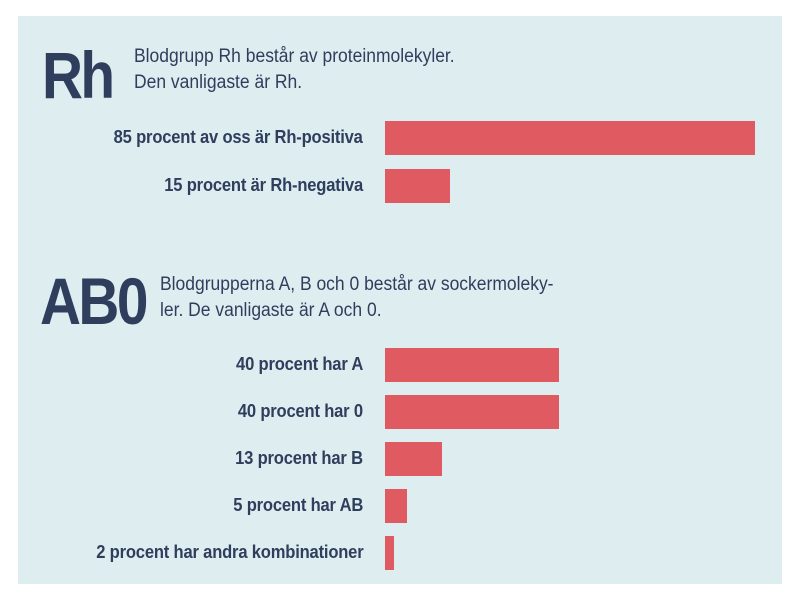 The height and width of the screenshot is (601, 801). What do you see at coordinates (238, 137) in the screenshot?
I see `bar-label: 85 procent av oss är Rh-positiva` at bounding box center [238, 137].